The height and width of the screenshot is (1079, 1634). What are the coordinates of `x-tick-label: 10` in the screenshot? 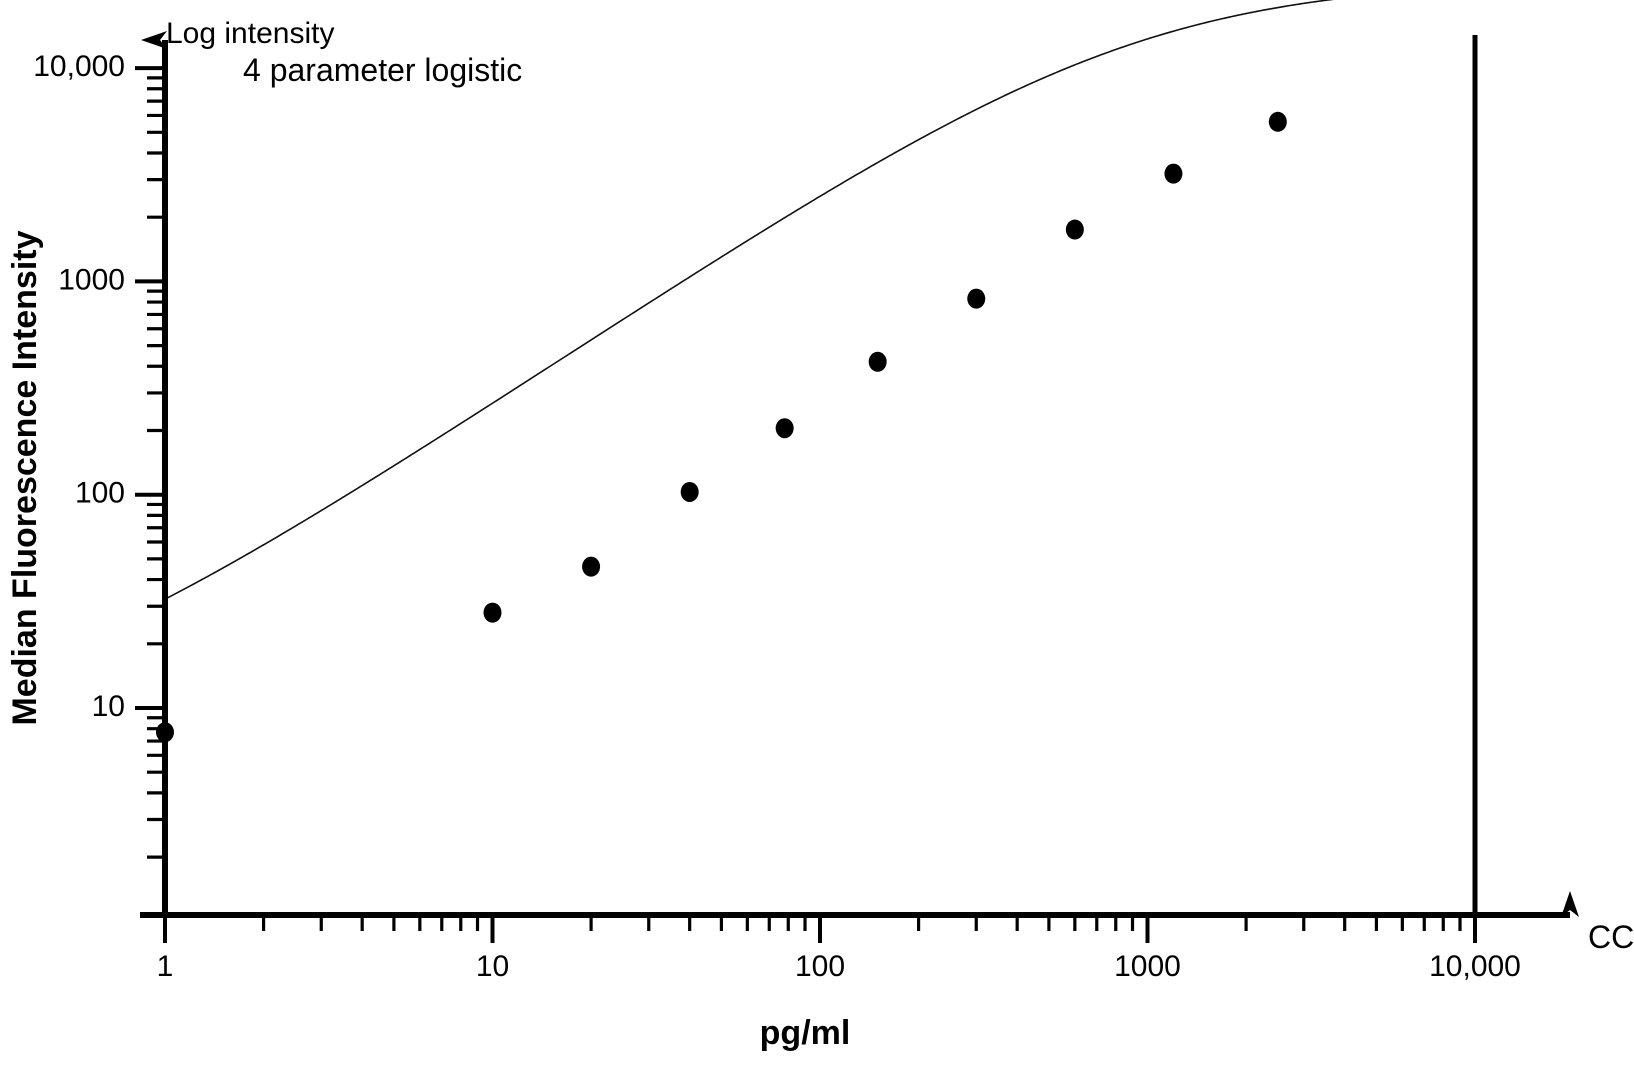 It's located at (492, 966).